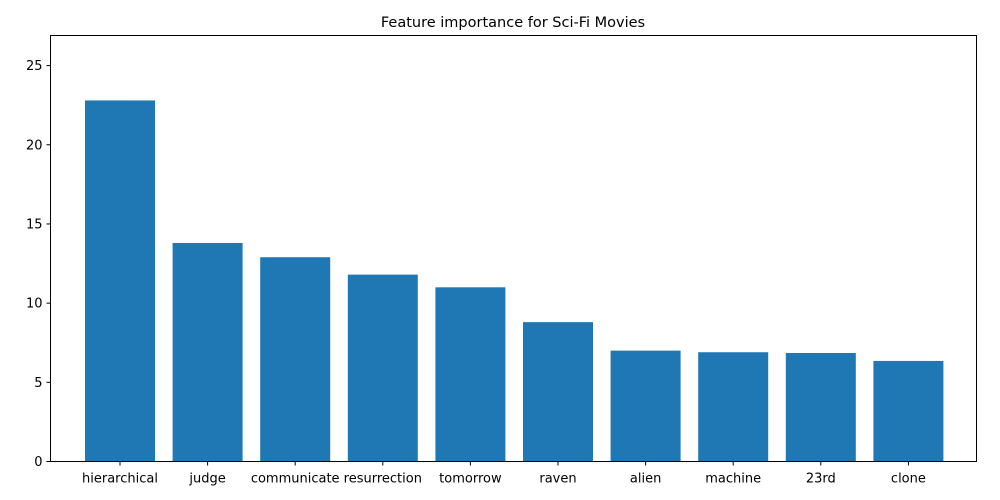 The image size is (1000, 500). I want to click on bar-raven, so click(558, 392).